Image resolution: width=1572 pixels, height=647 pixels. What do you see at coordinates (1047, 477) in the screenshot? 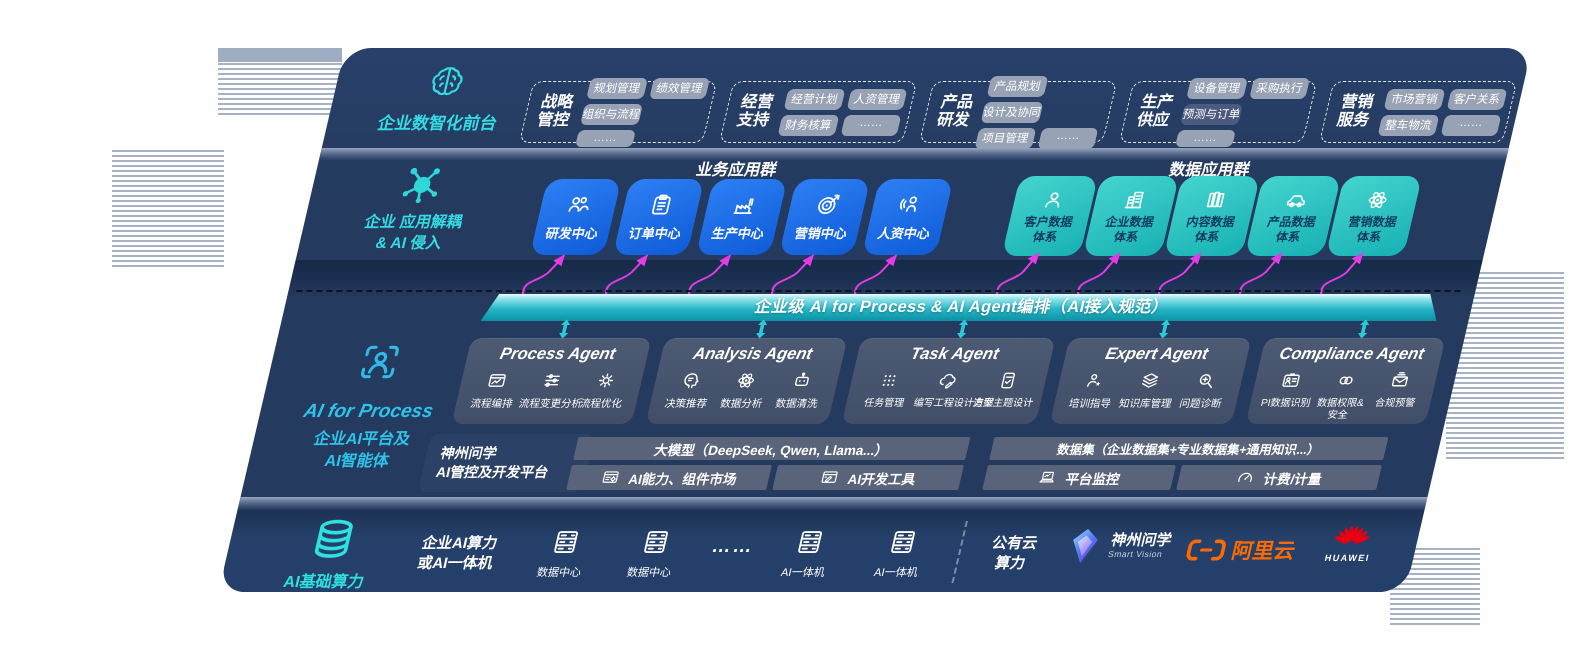
I see `laptop-chart-icon` at bounding box center [1047, 477].